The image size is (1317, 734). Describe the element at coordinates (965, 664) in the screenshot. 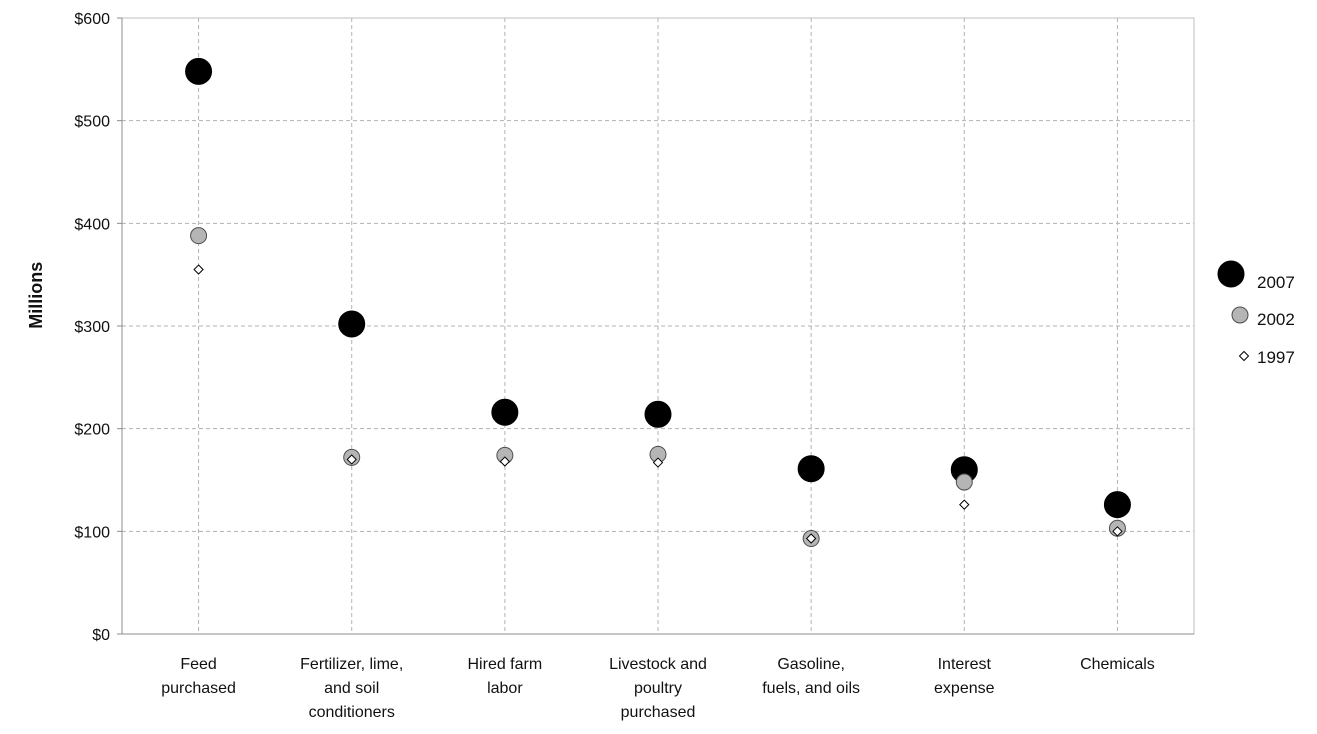

I see `x-category-label-line: Interest` at that location.